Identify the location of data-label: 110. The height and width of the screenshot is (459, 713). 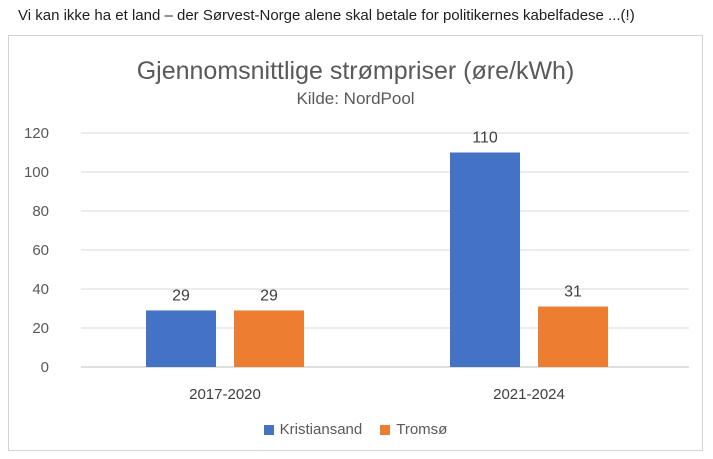
(485, 138).